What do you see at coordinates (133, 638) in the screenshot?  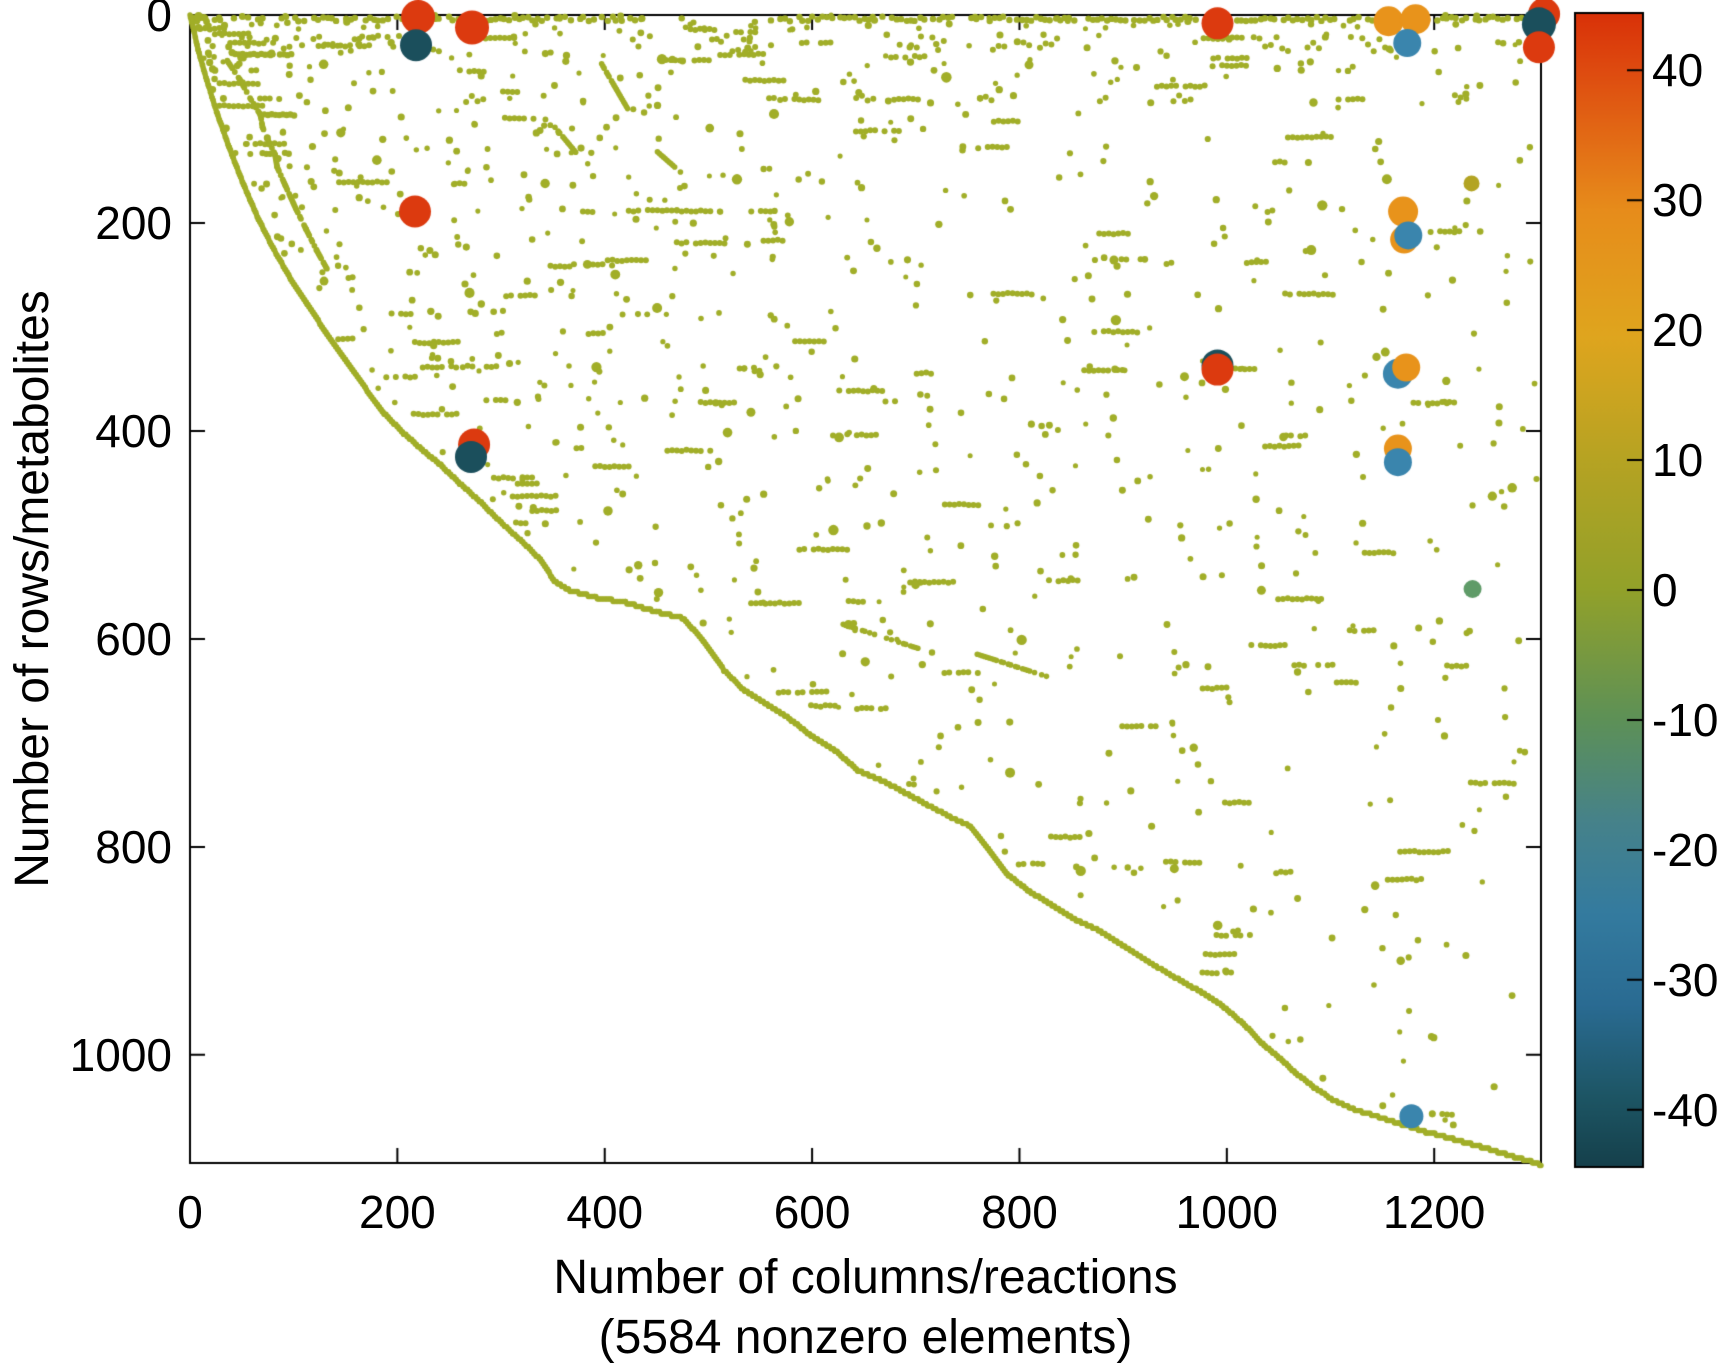 I see `y-tick-label: 600` at bounding box center [133, 638].